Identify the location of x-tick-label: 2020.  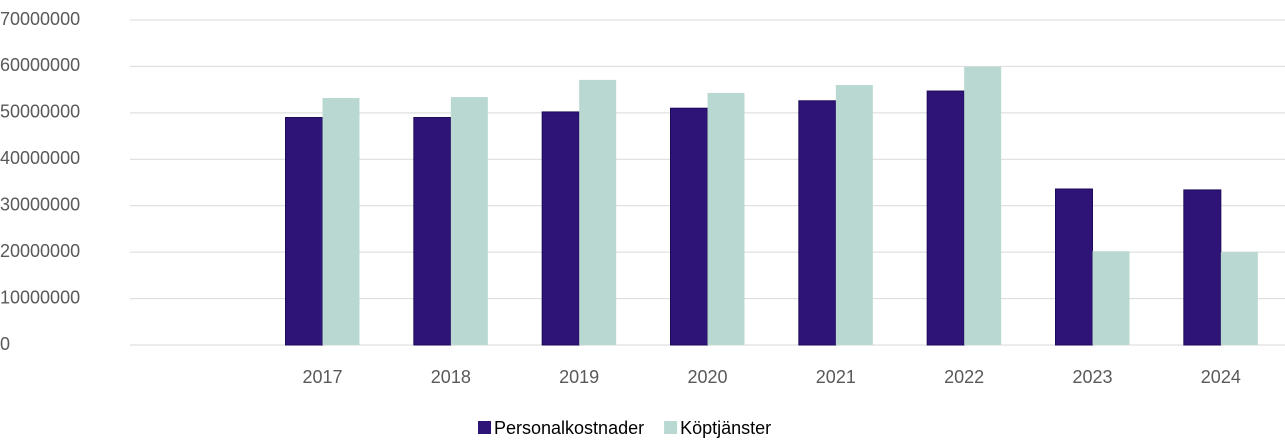
(707, 377).